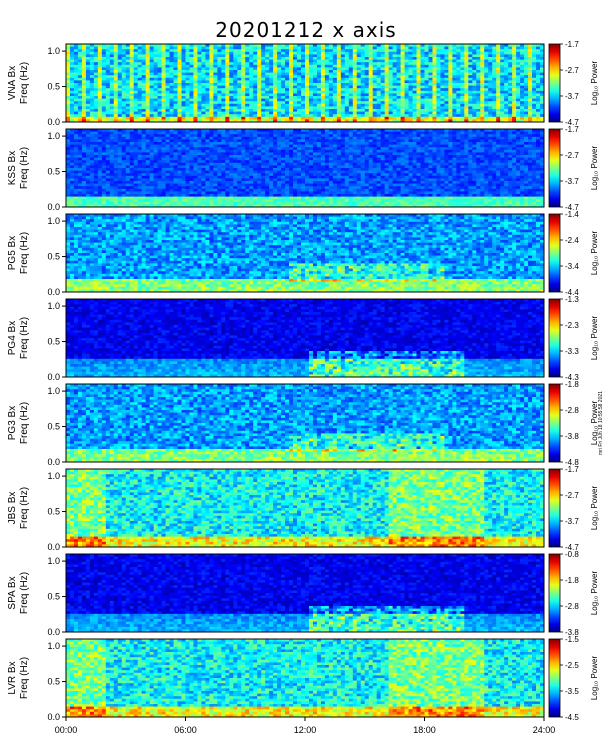 The width and height of the screenshot is (612, 756). What do you see at coordinates (572, 266) in the screenshot?
I see `colorbar-tick-label: -3.4` at bounding box center [572, 266].